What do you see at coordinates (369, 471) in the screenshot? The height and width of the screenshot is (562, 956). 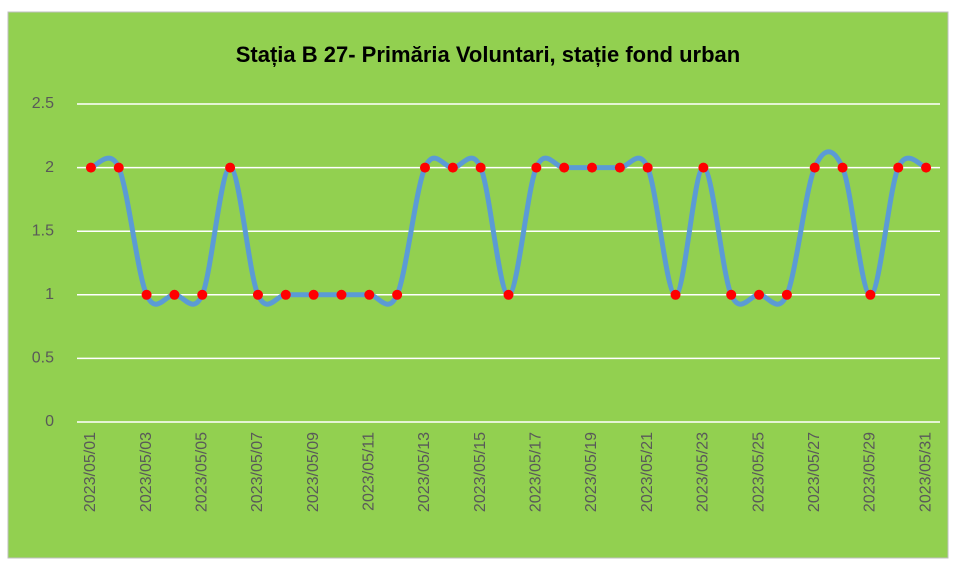 I see `x-tick-label: 2023/05/11` at bounding box center [369, 471].